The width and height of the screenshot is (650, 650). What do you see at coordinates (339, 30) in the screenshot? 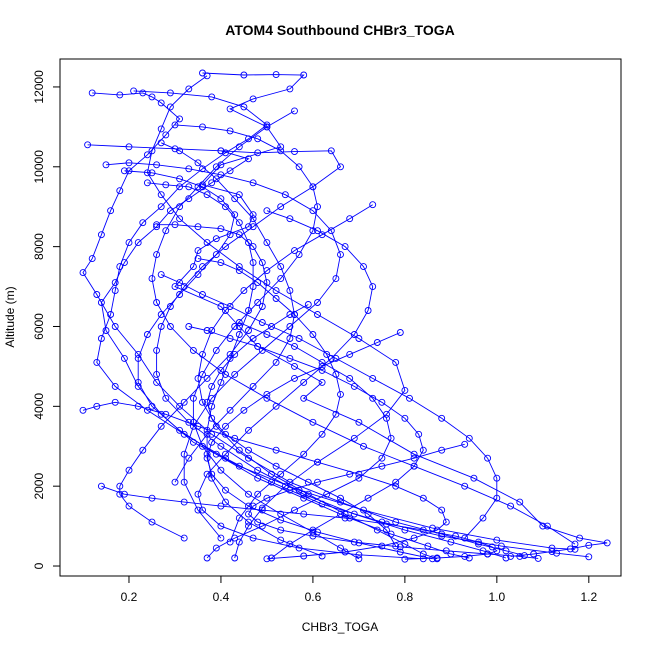
I see `chart-title: ATOM4 Southbound CHBr3_TOGA` at bounding box center [339, 30].